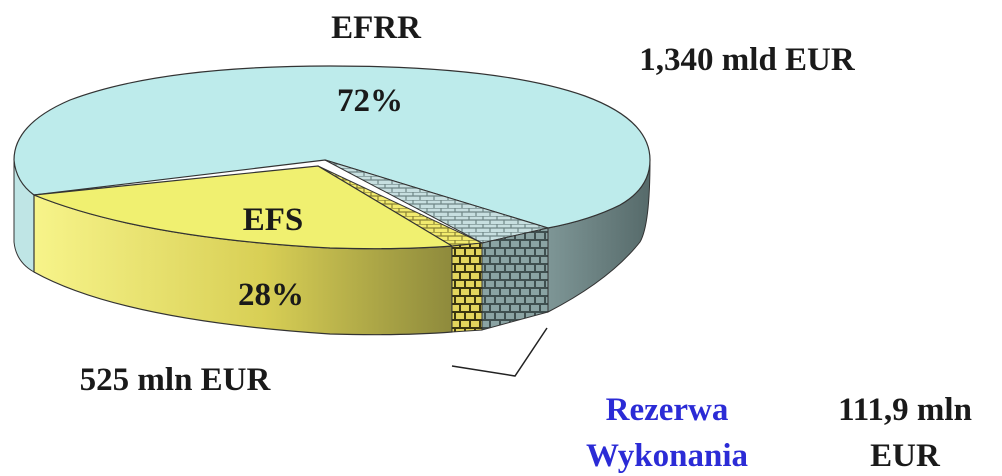 The image size is (1002, 476). I want to click on pie-slice-rezerwa, so click(437, 245).